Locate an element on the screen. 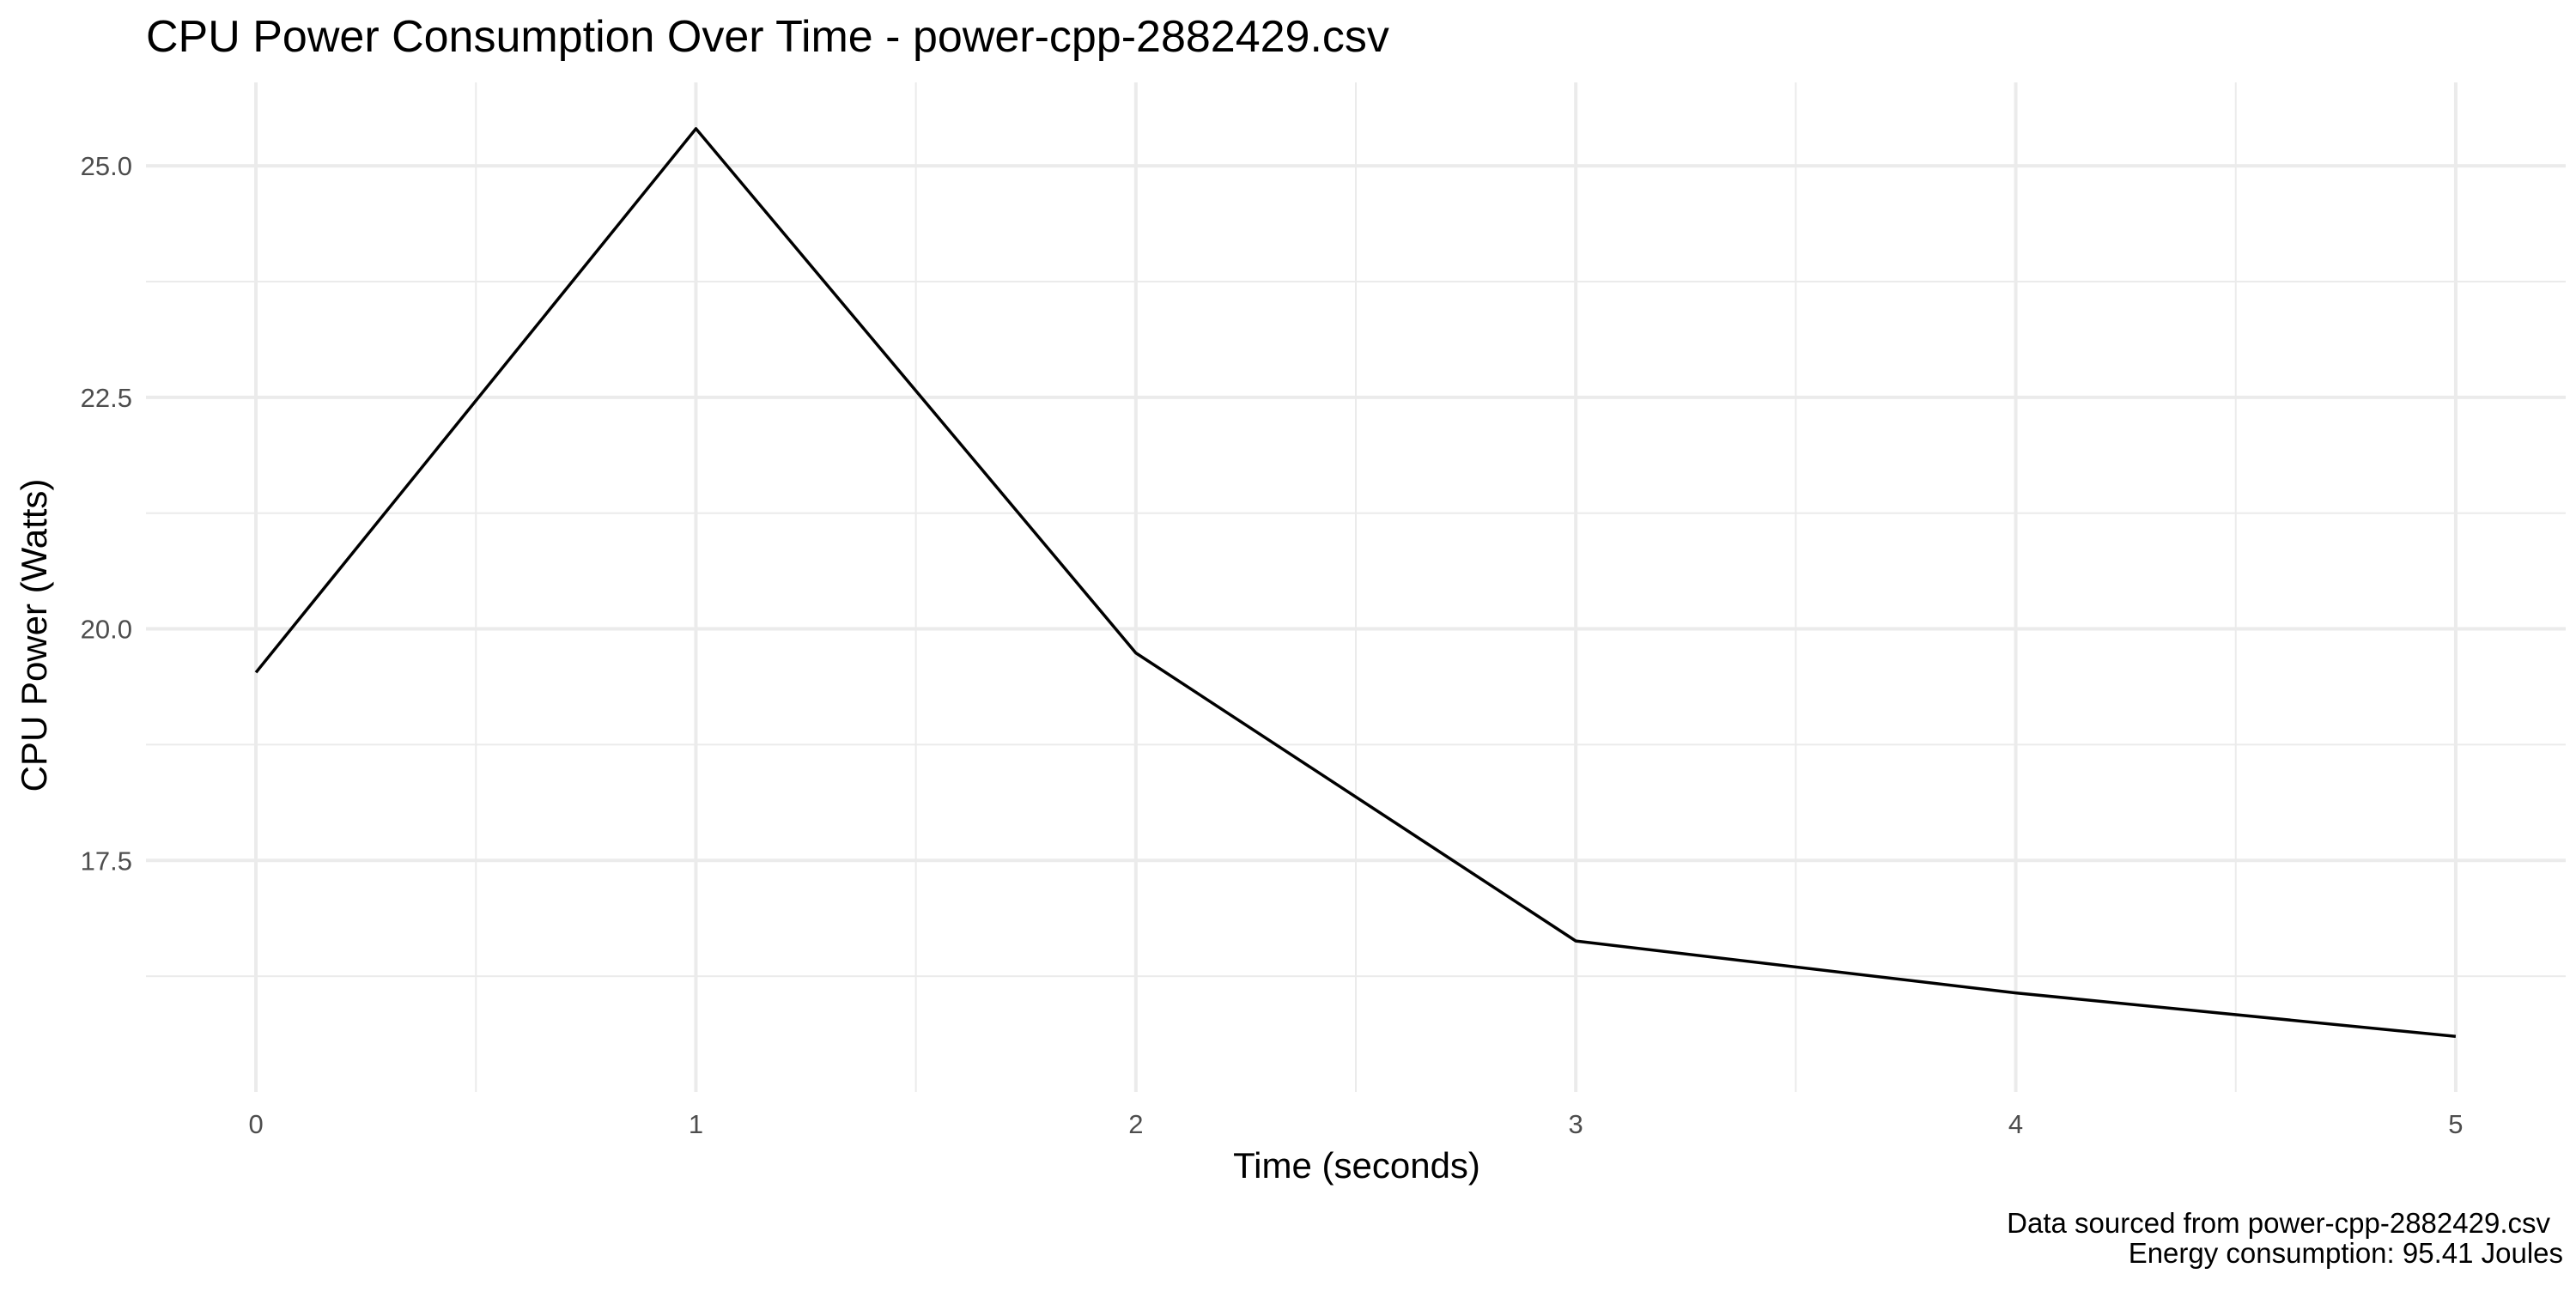 The image size is (2576, 1292). caption-source: Data sourced from power-cpp-2882429.csv is located at coordinates (2279, 1223).